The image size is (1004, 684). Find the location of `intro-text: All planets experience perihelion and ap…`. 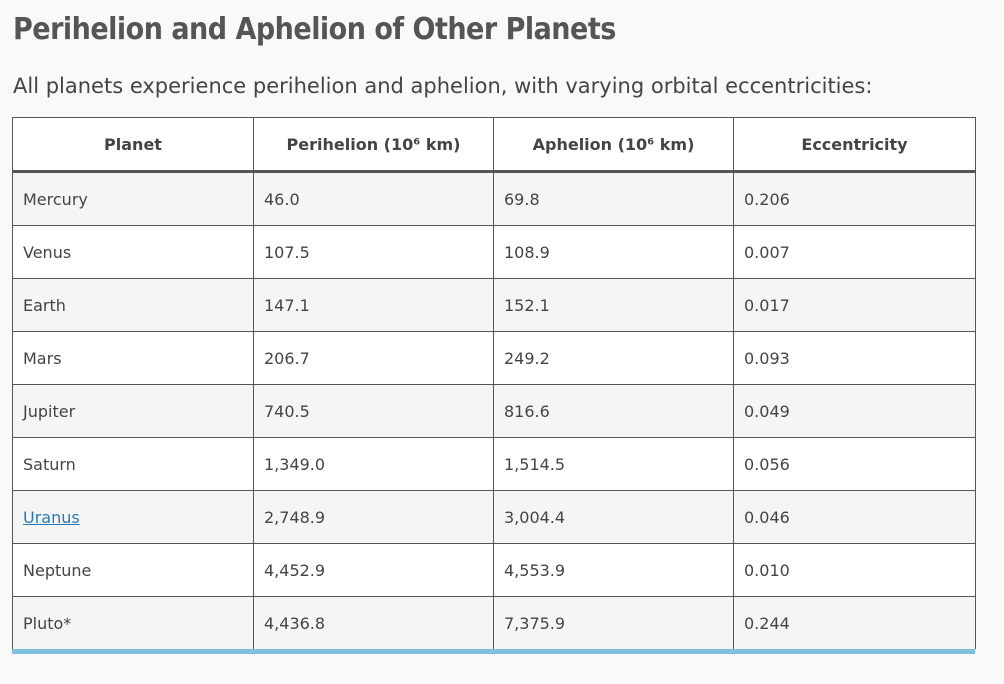

intro-text: All planets experience perihelion and ap… is located at coordinates (443, 86).